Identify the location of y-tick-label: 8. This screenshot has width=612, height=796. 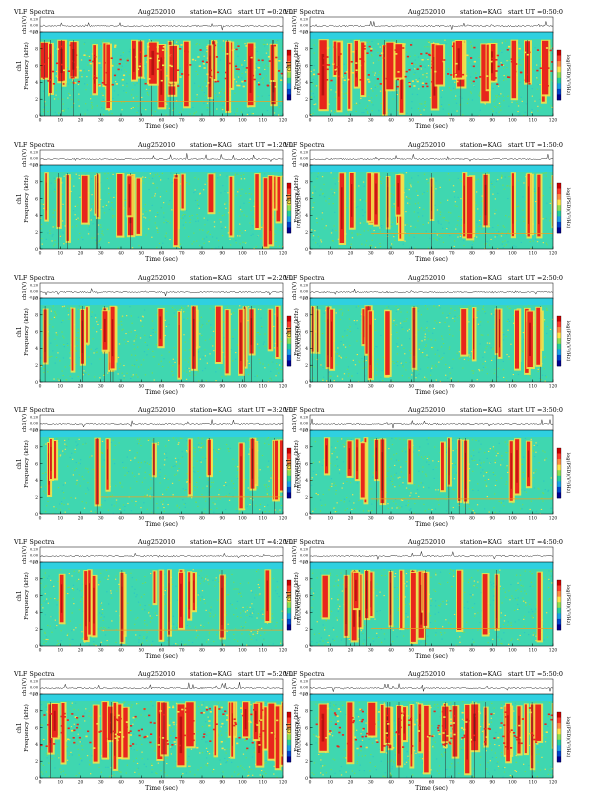
(36, 316).